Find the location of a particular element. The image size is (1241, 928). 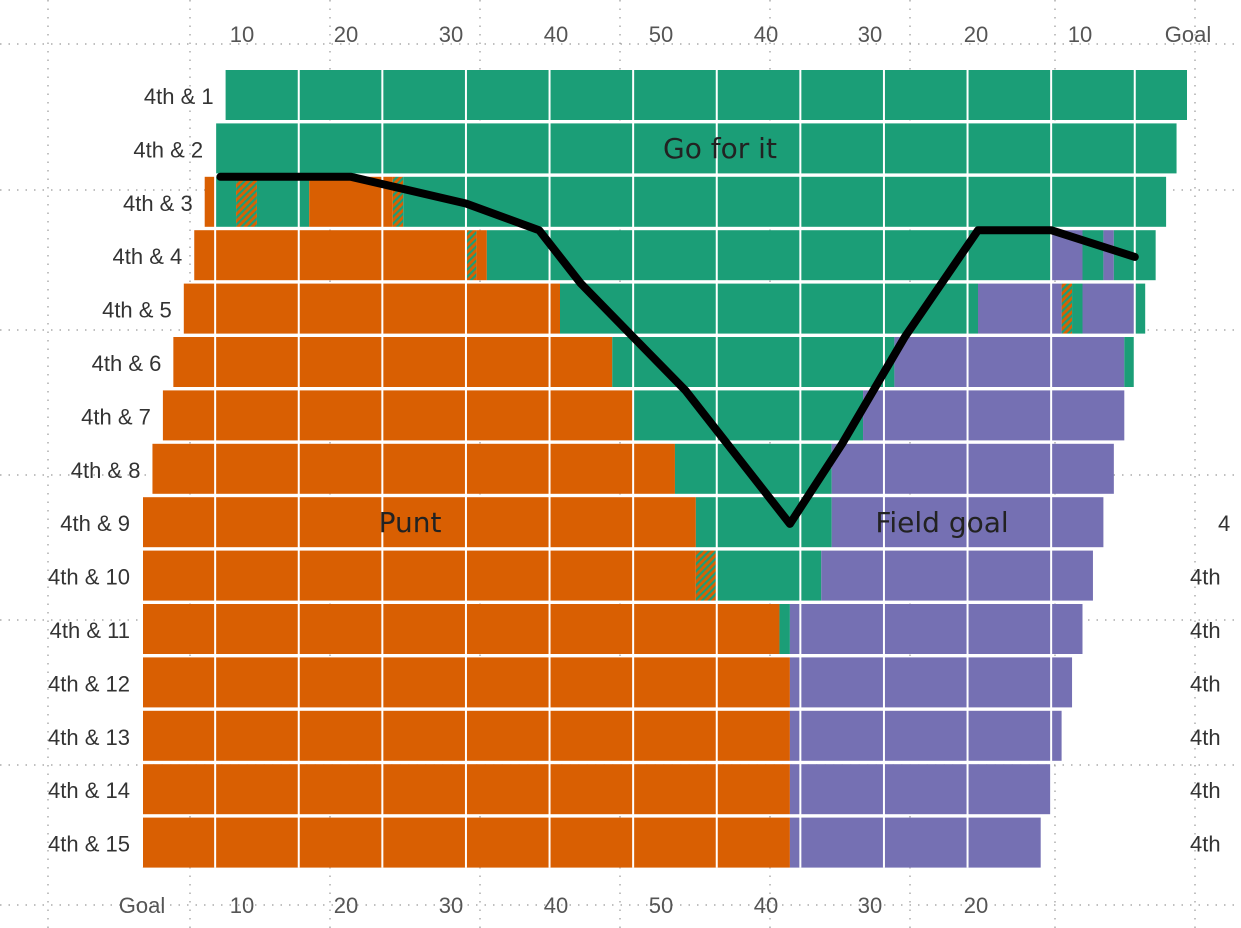

row-label: 4th & 9 is located at coordinates (95, 523).